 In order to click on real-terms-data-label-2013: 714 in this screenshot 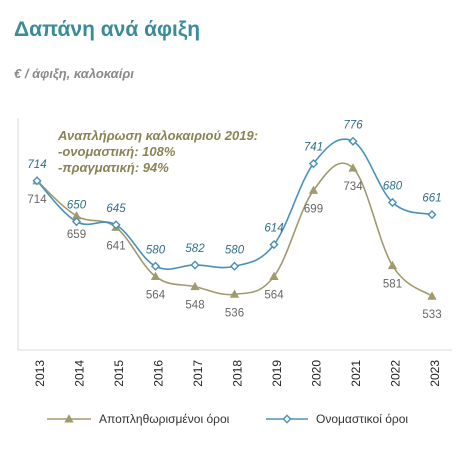, I will do `click(37, 200)`.